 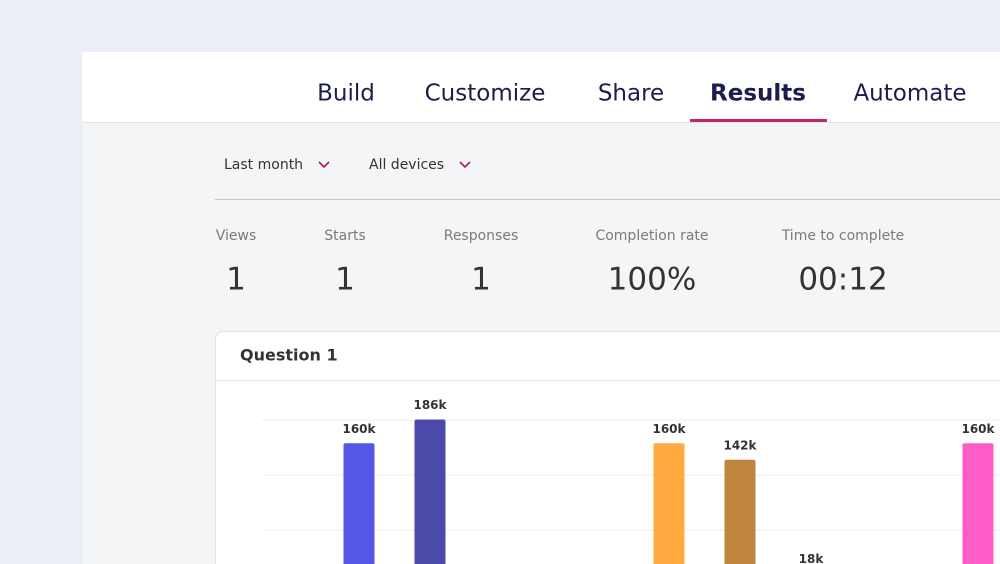 What do you see at coordinates (263, 165) in the screenshot?
I see `filter: Last month` at bounding box center [263, 165].